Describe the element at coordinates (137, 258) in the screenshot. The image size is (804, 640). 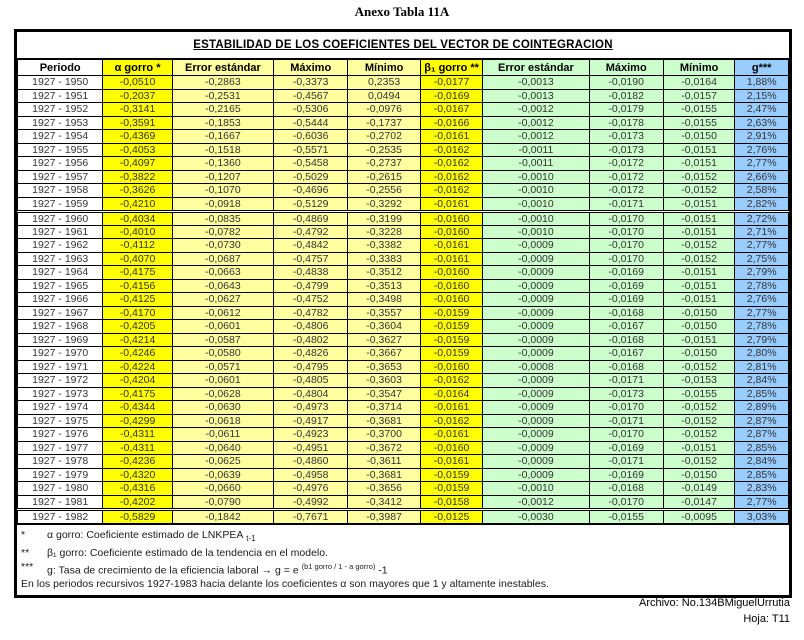
I see `value-cell: -0,4070` at that location.